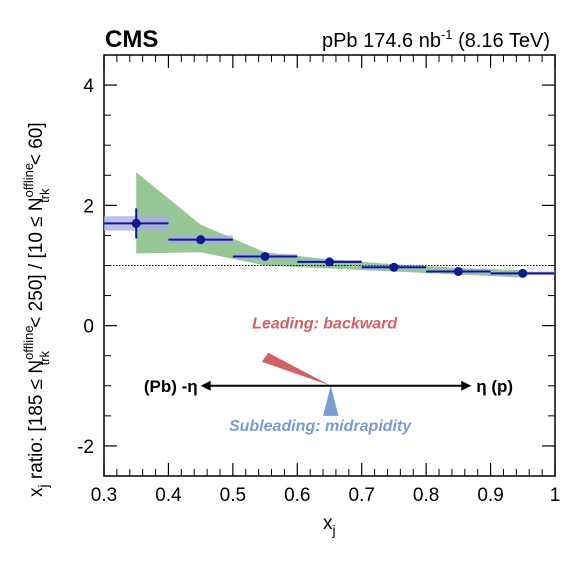 The width and height of the screenshot is (580, 565). I want to click on x-tick-label-7: 1, so click(555, 495).